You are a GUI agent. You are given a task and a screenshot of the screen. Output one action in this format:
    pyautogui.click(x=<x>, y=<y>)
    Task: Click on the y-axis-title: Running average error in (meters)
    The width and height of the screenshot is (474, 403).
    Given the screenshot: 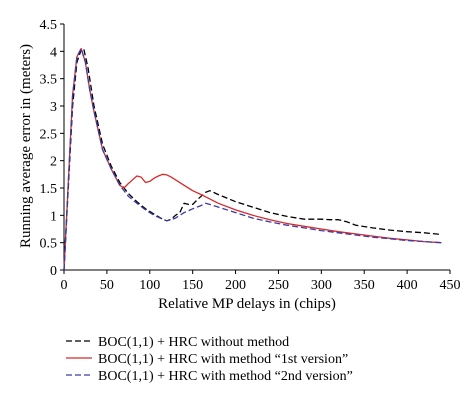 What is the action you would take?
    pyautogui.click(x=26, y=146)
    